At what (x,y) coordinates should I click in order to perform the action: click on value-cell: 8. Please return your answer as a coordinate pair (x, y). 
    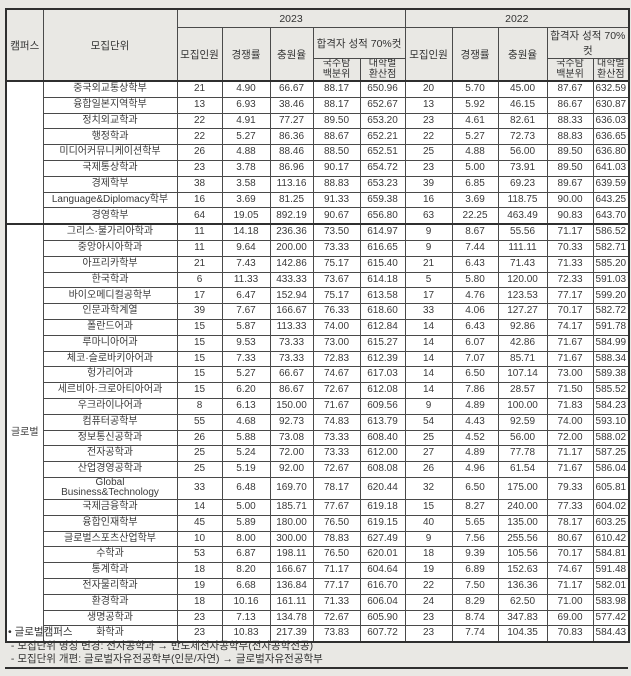
    Looking at the image, I should click on (199, 406).